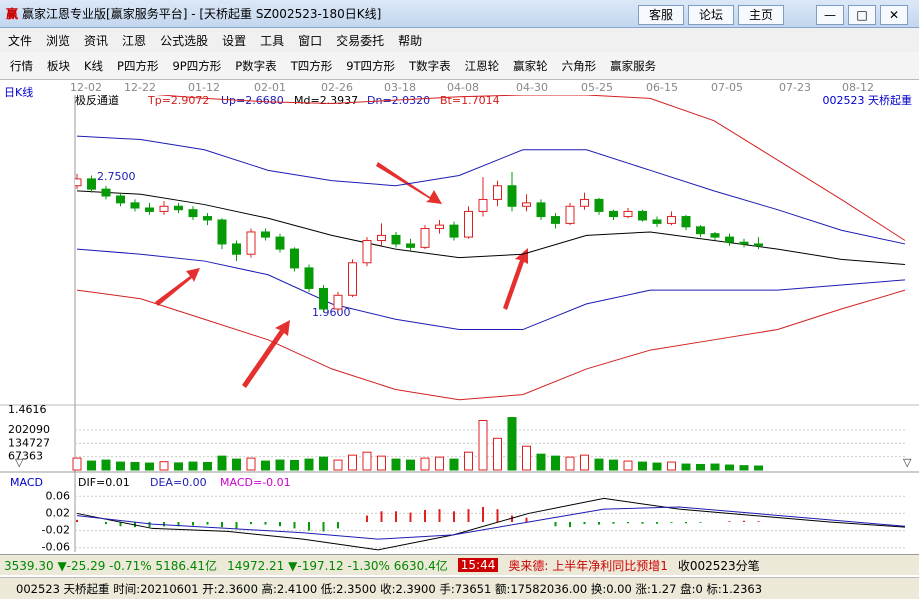 Image resolution: width=919 pixels, height=601 pixels. What do you see at coordinates (256, 65) in the screenshot?
I see `toolbar-button: P数字表` at bounding box center [256, 65].